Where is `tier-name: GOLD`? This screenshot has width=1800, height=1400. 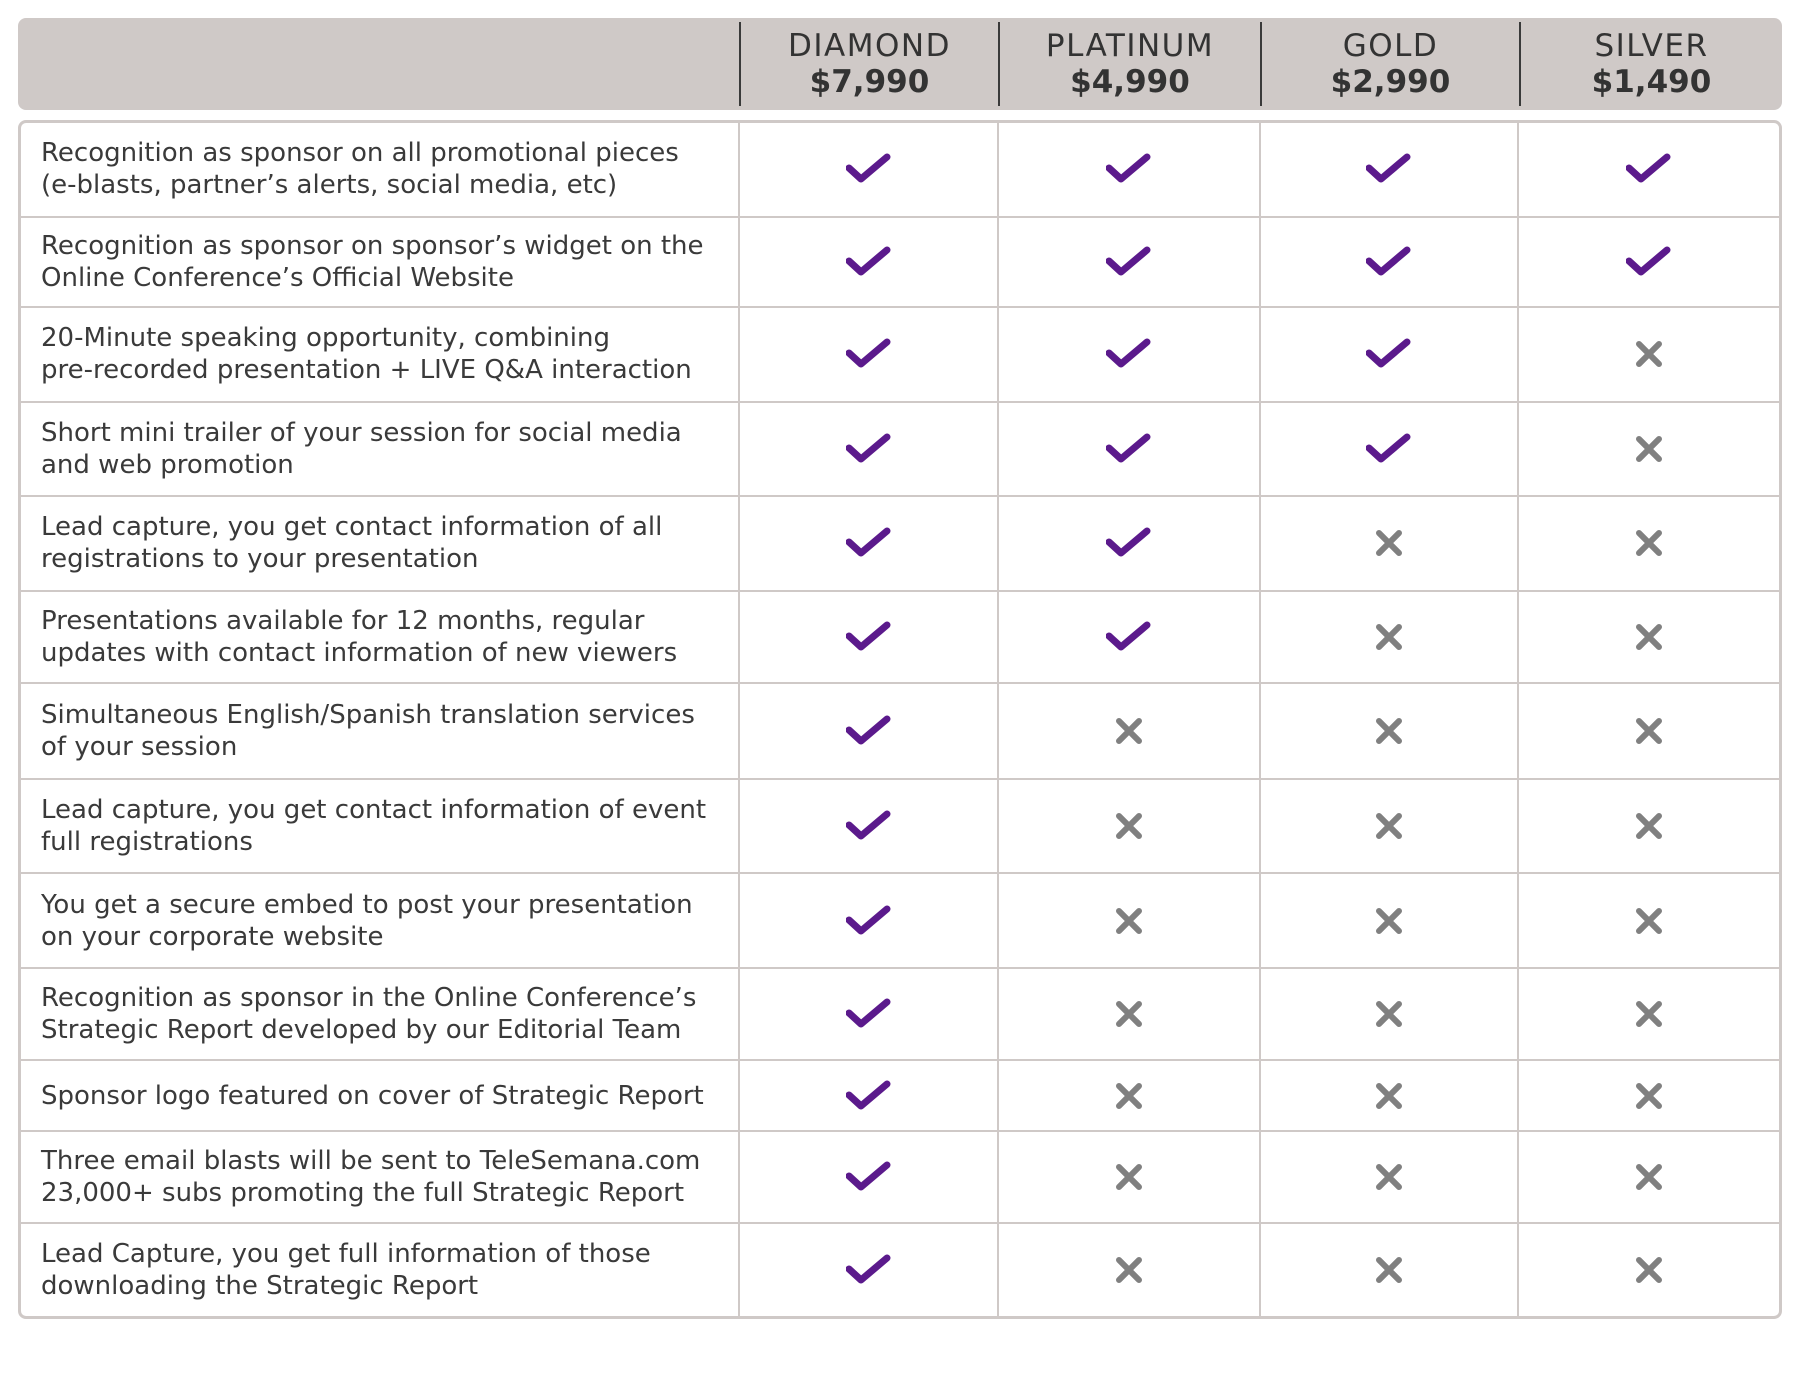 tier-name: GOLD is located at coordinates (1390, 46).